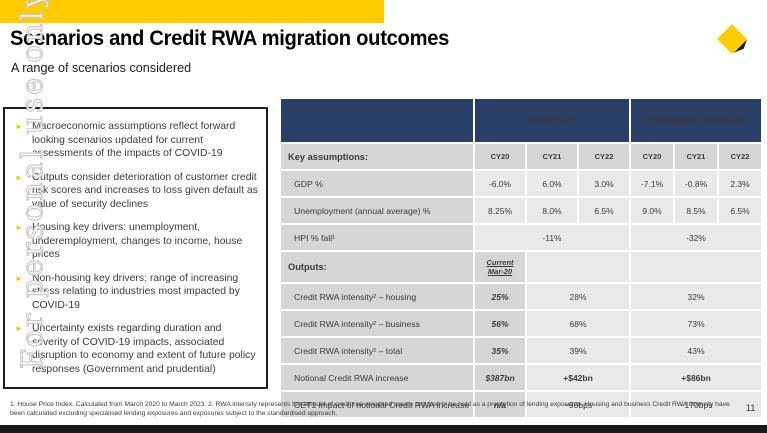 The width and height of the screenshot is (767, 433). I want to click on page-subtitle: A range of scenarios considered, so click(101, 67).